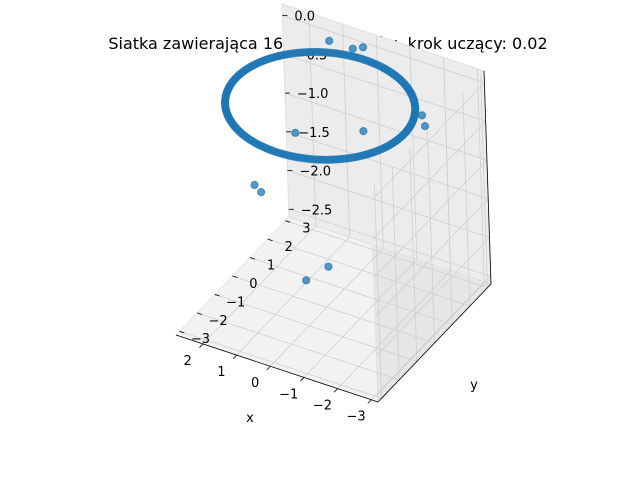  I want to click on z-tick-label: 0.0, so click(304, 17).